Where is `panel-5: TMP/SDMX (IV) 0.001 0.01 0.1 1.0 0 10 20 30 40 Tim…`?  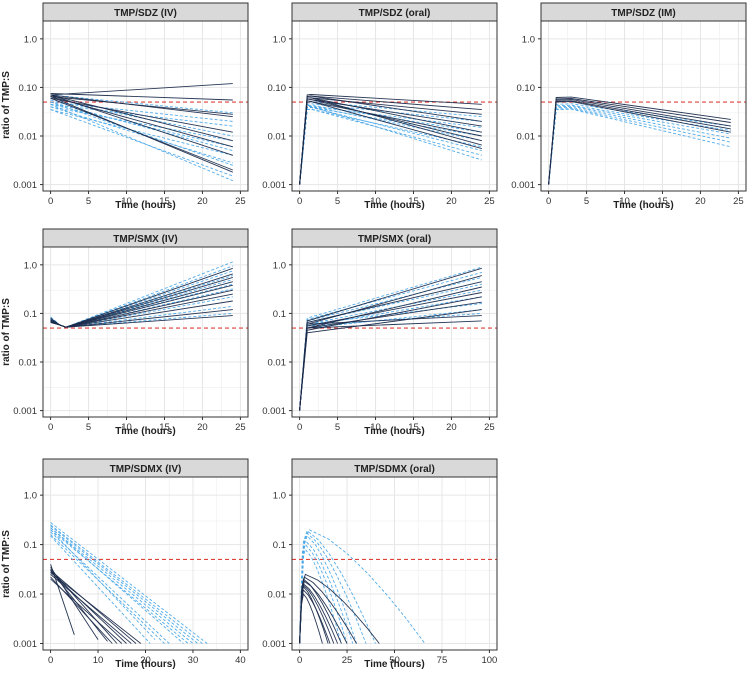
panel-5: TMP/SDMX (IV) 0.001 0.01 0.1 1.0 0 10 20 30 40 Tim… is located at coordinates (125, 564).